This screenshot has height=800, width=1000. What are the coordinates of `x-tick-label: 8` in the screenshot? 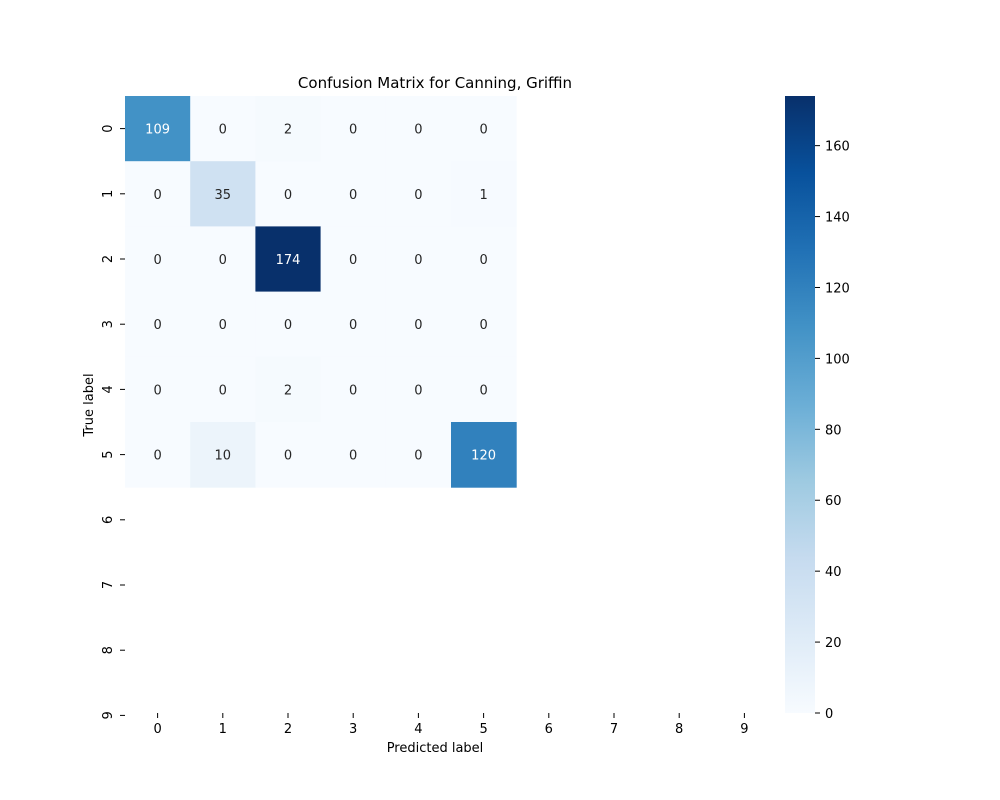 It's located at (679, 729).